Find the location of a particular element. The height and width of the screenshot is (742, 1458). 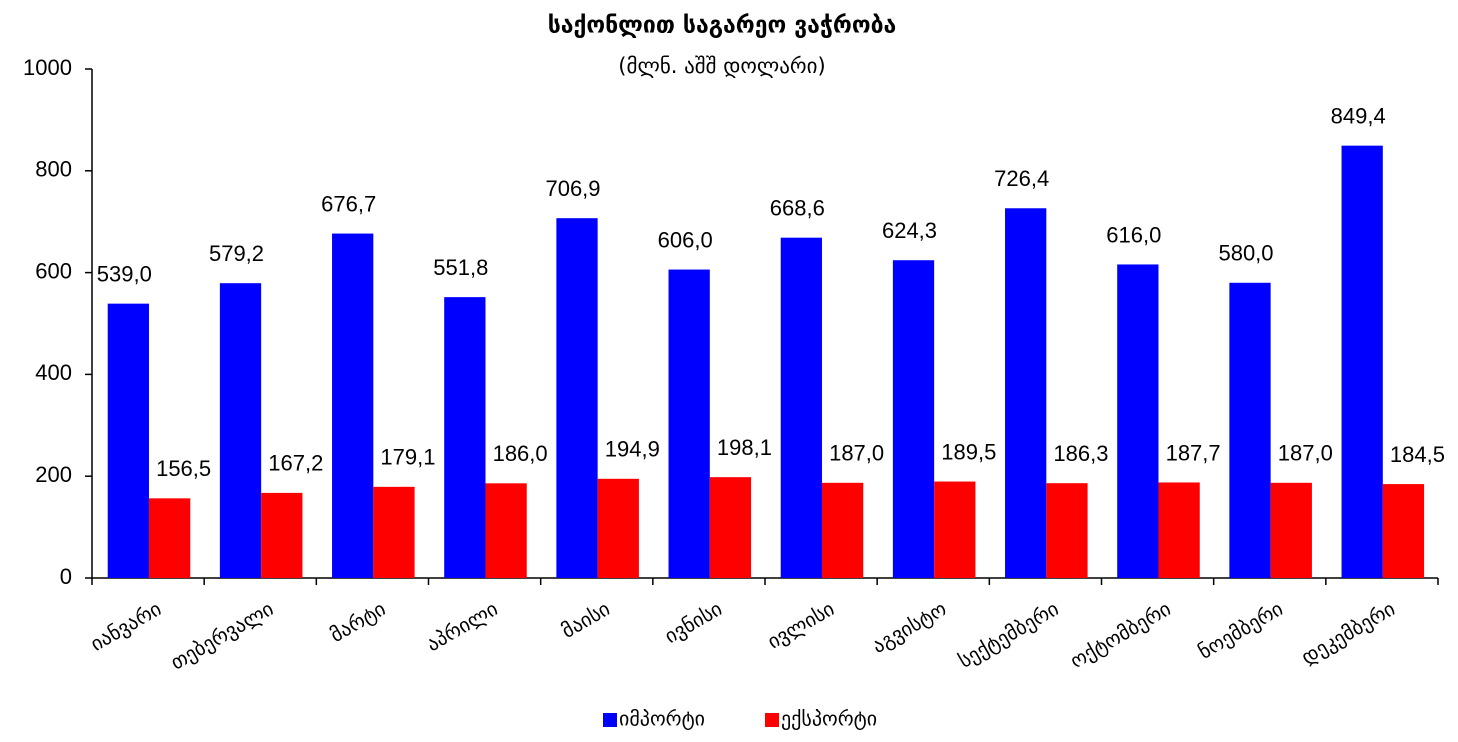

y-tick-label: 1000 is located at coordinates (47, 67).